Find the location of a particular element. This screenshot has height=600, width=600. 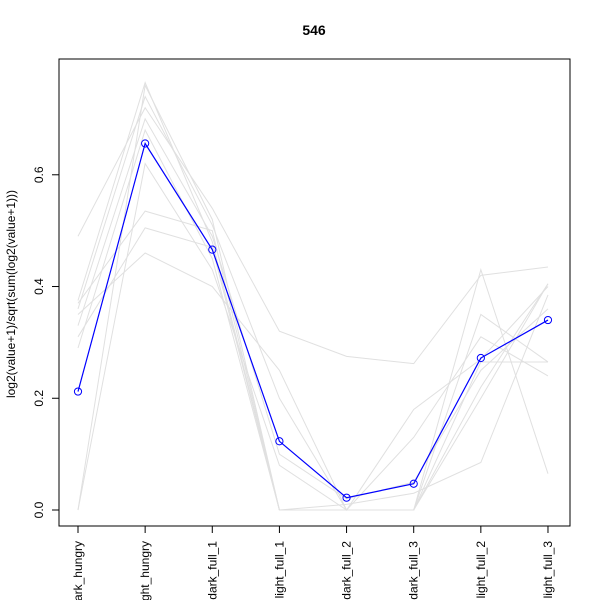

chart-title: 546 is located at coordinates (314, 30).